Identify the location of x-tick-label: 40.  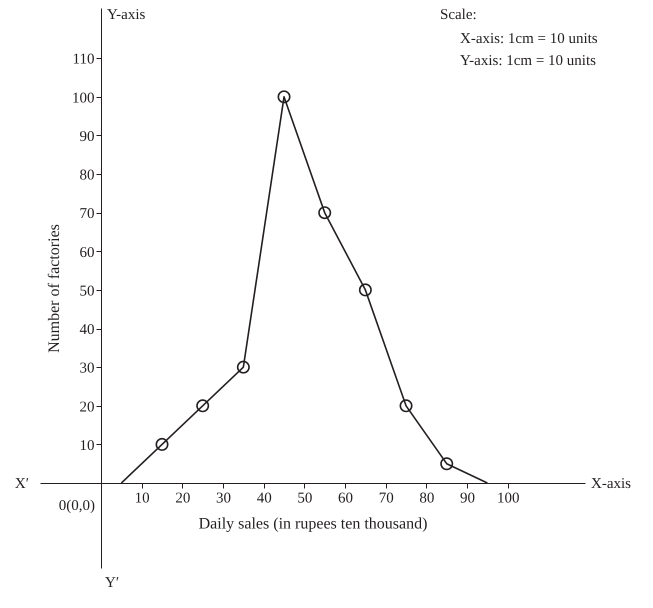
(264, 498).